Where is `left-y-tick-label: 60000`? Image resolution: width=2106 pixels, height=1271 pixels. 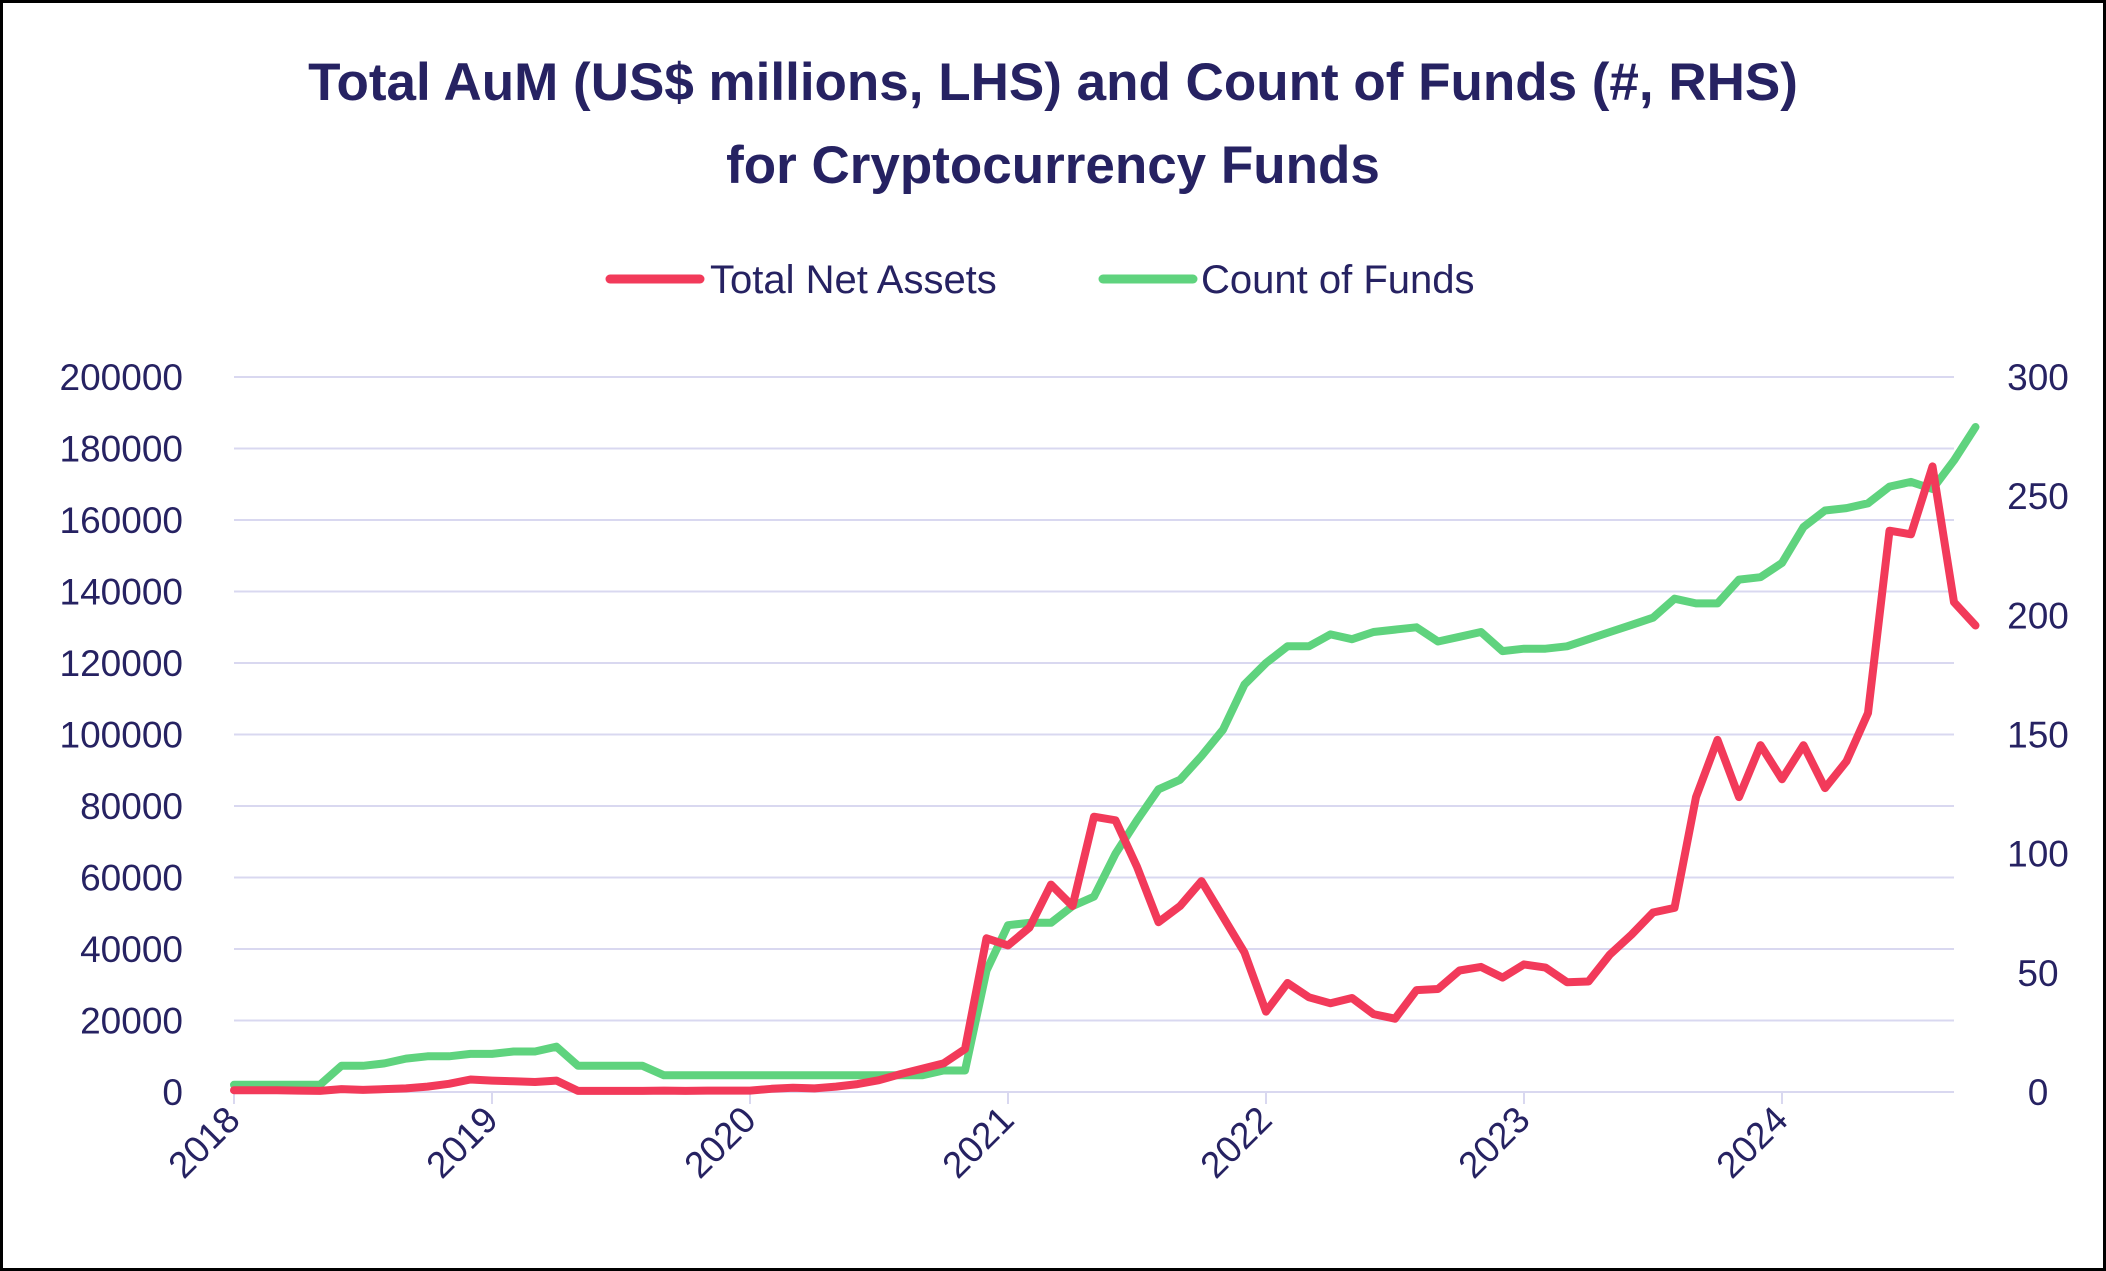
left-y-tick-label: 60000 is located at coordinates (131, 878).